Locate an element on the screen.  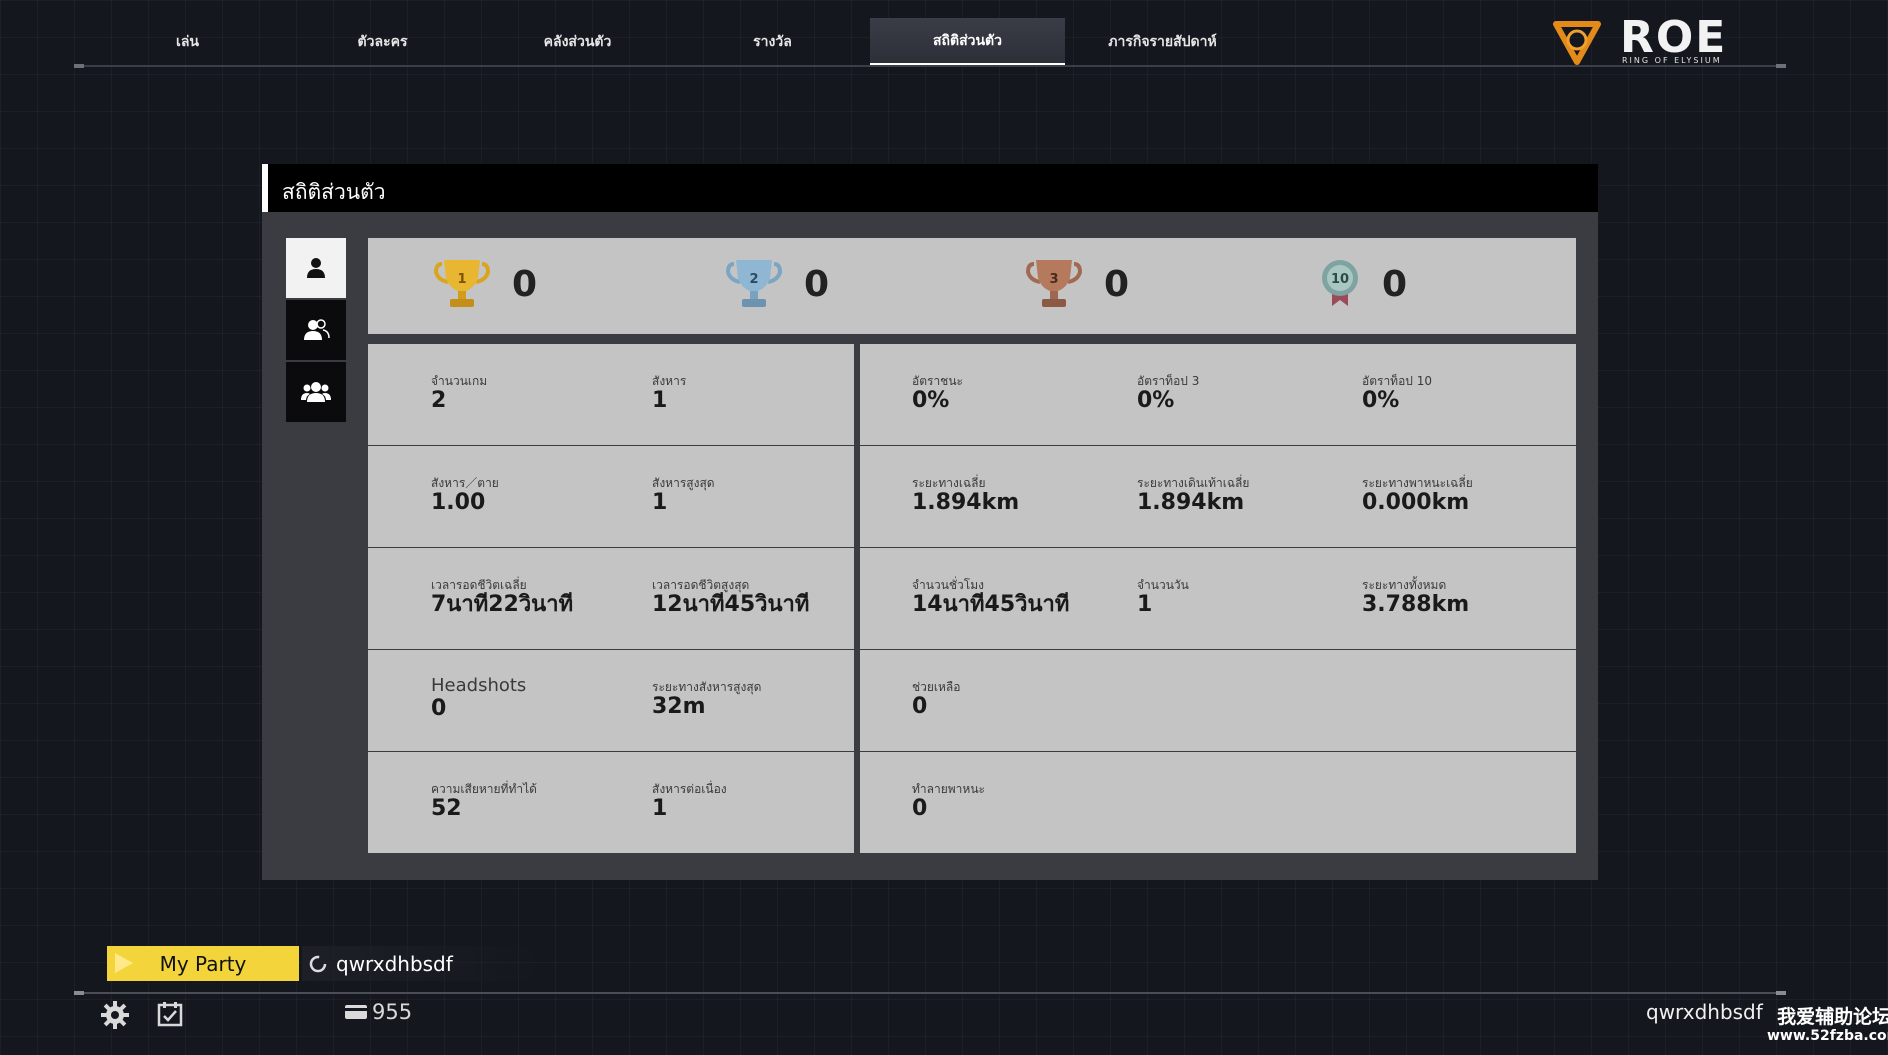
tab-weekly-missions: ภารกิจรายสัปดาห์ is located at coordinates (1162, 42).